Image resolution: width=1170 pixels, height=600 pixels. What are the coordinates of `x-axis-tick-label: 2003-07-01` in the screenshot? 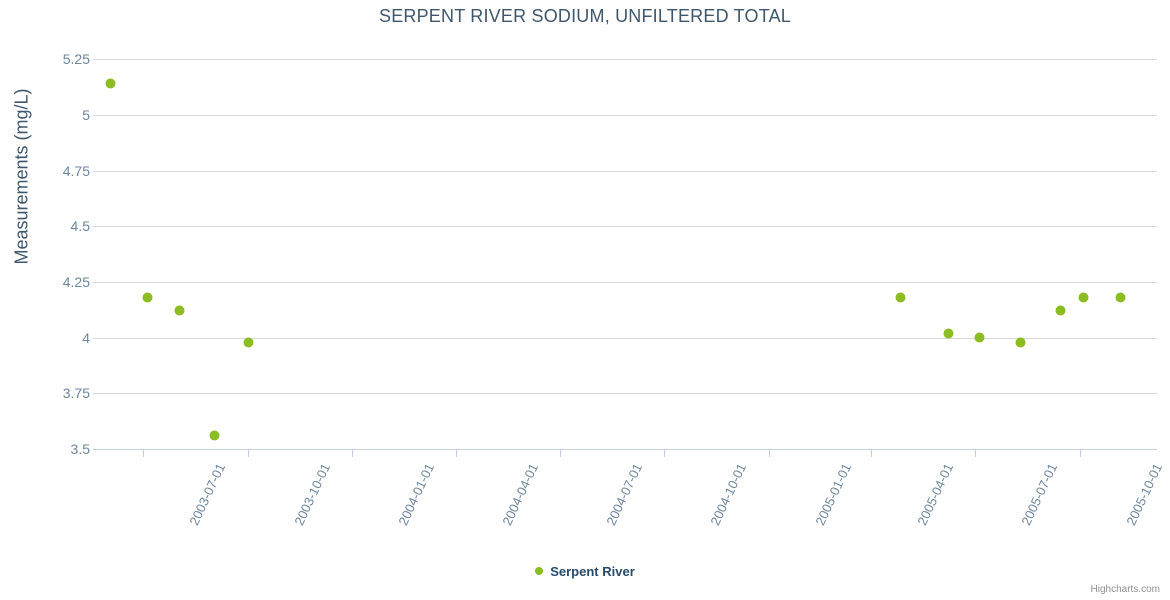 It's located at (207, 494).